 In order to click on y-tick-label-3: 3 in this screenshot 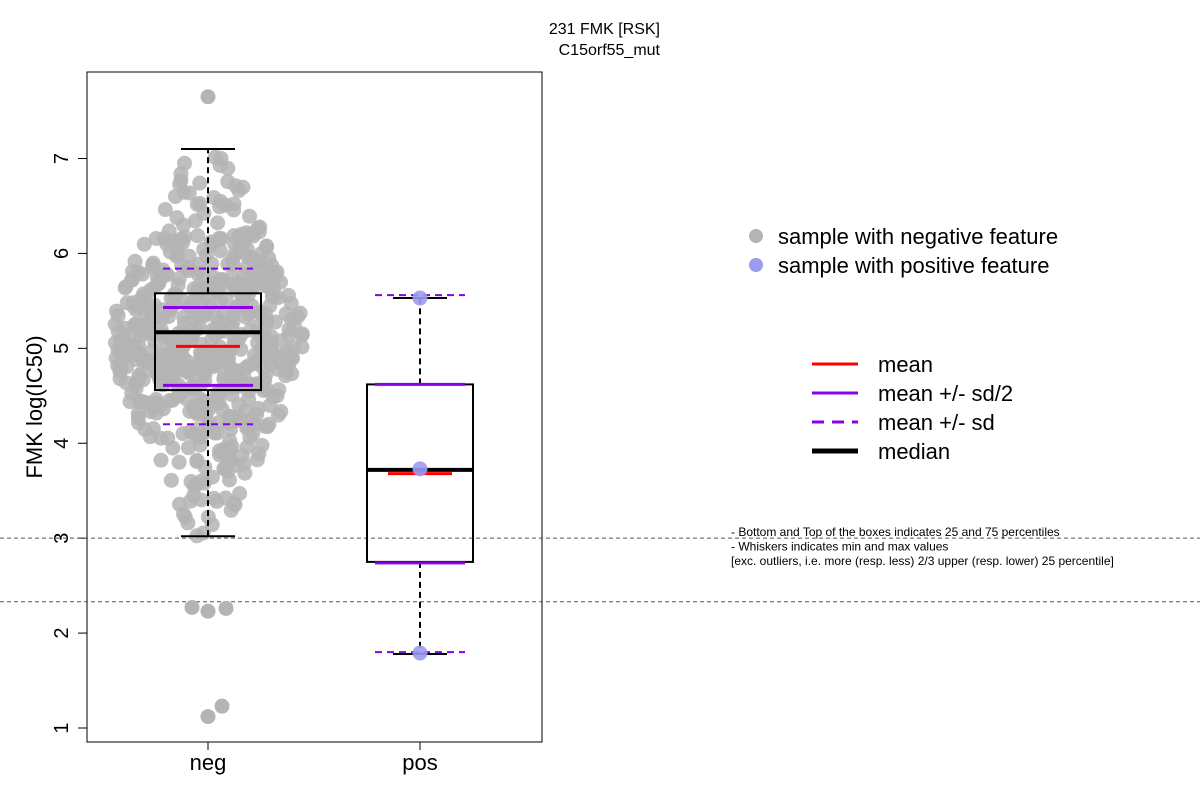, I will do `click(62, 538)`.